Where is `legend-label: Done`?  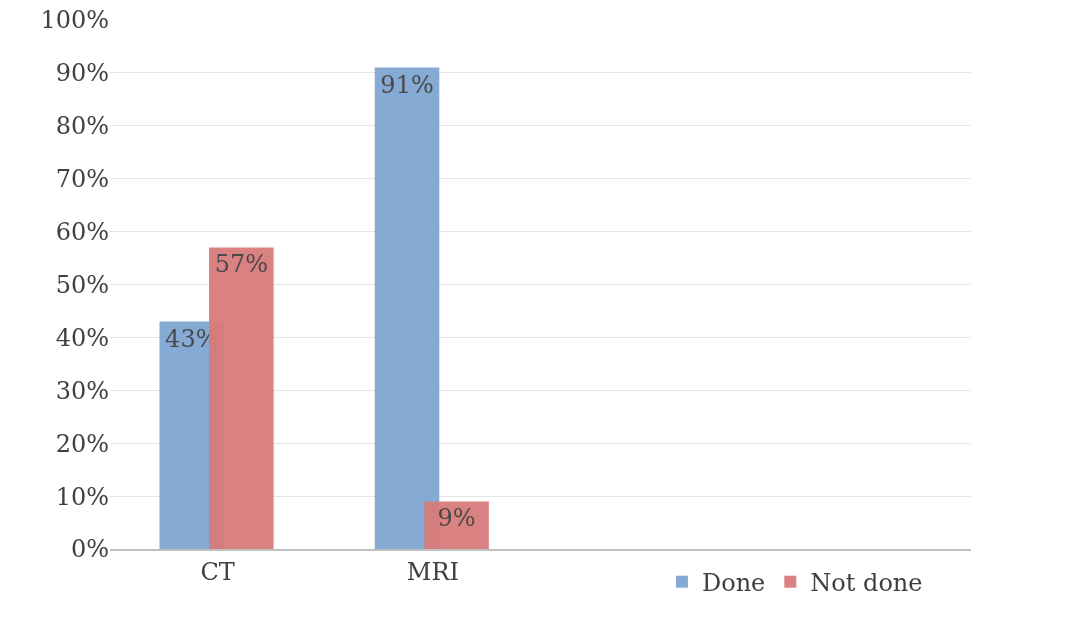 legend-label: Done is located at coordinates (733, 583).